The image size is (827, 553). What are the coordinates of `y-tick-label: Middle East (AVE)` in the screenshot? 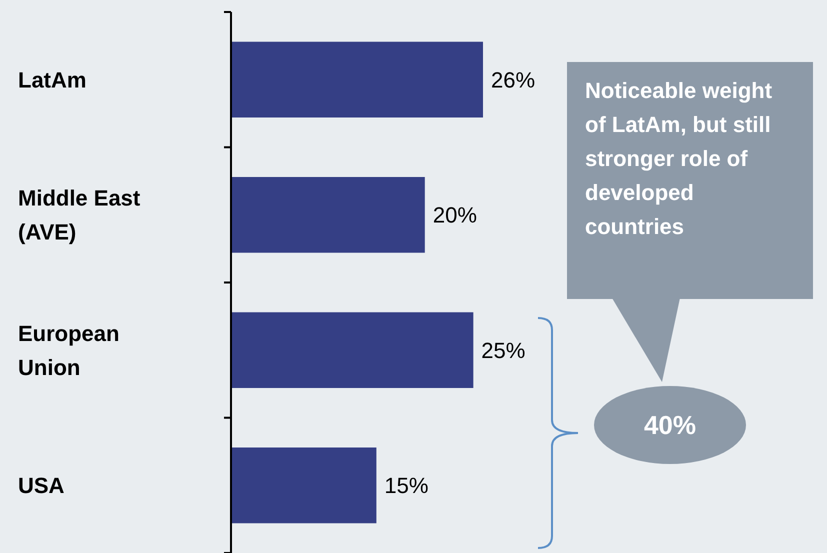 It's located at (79, 215).